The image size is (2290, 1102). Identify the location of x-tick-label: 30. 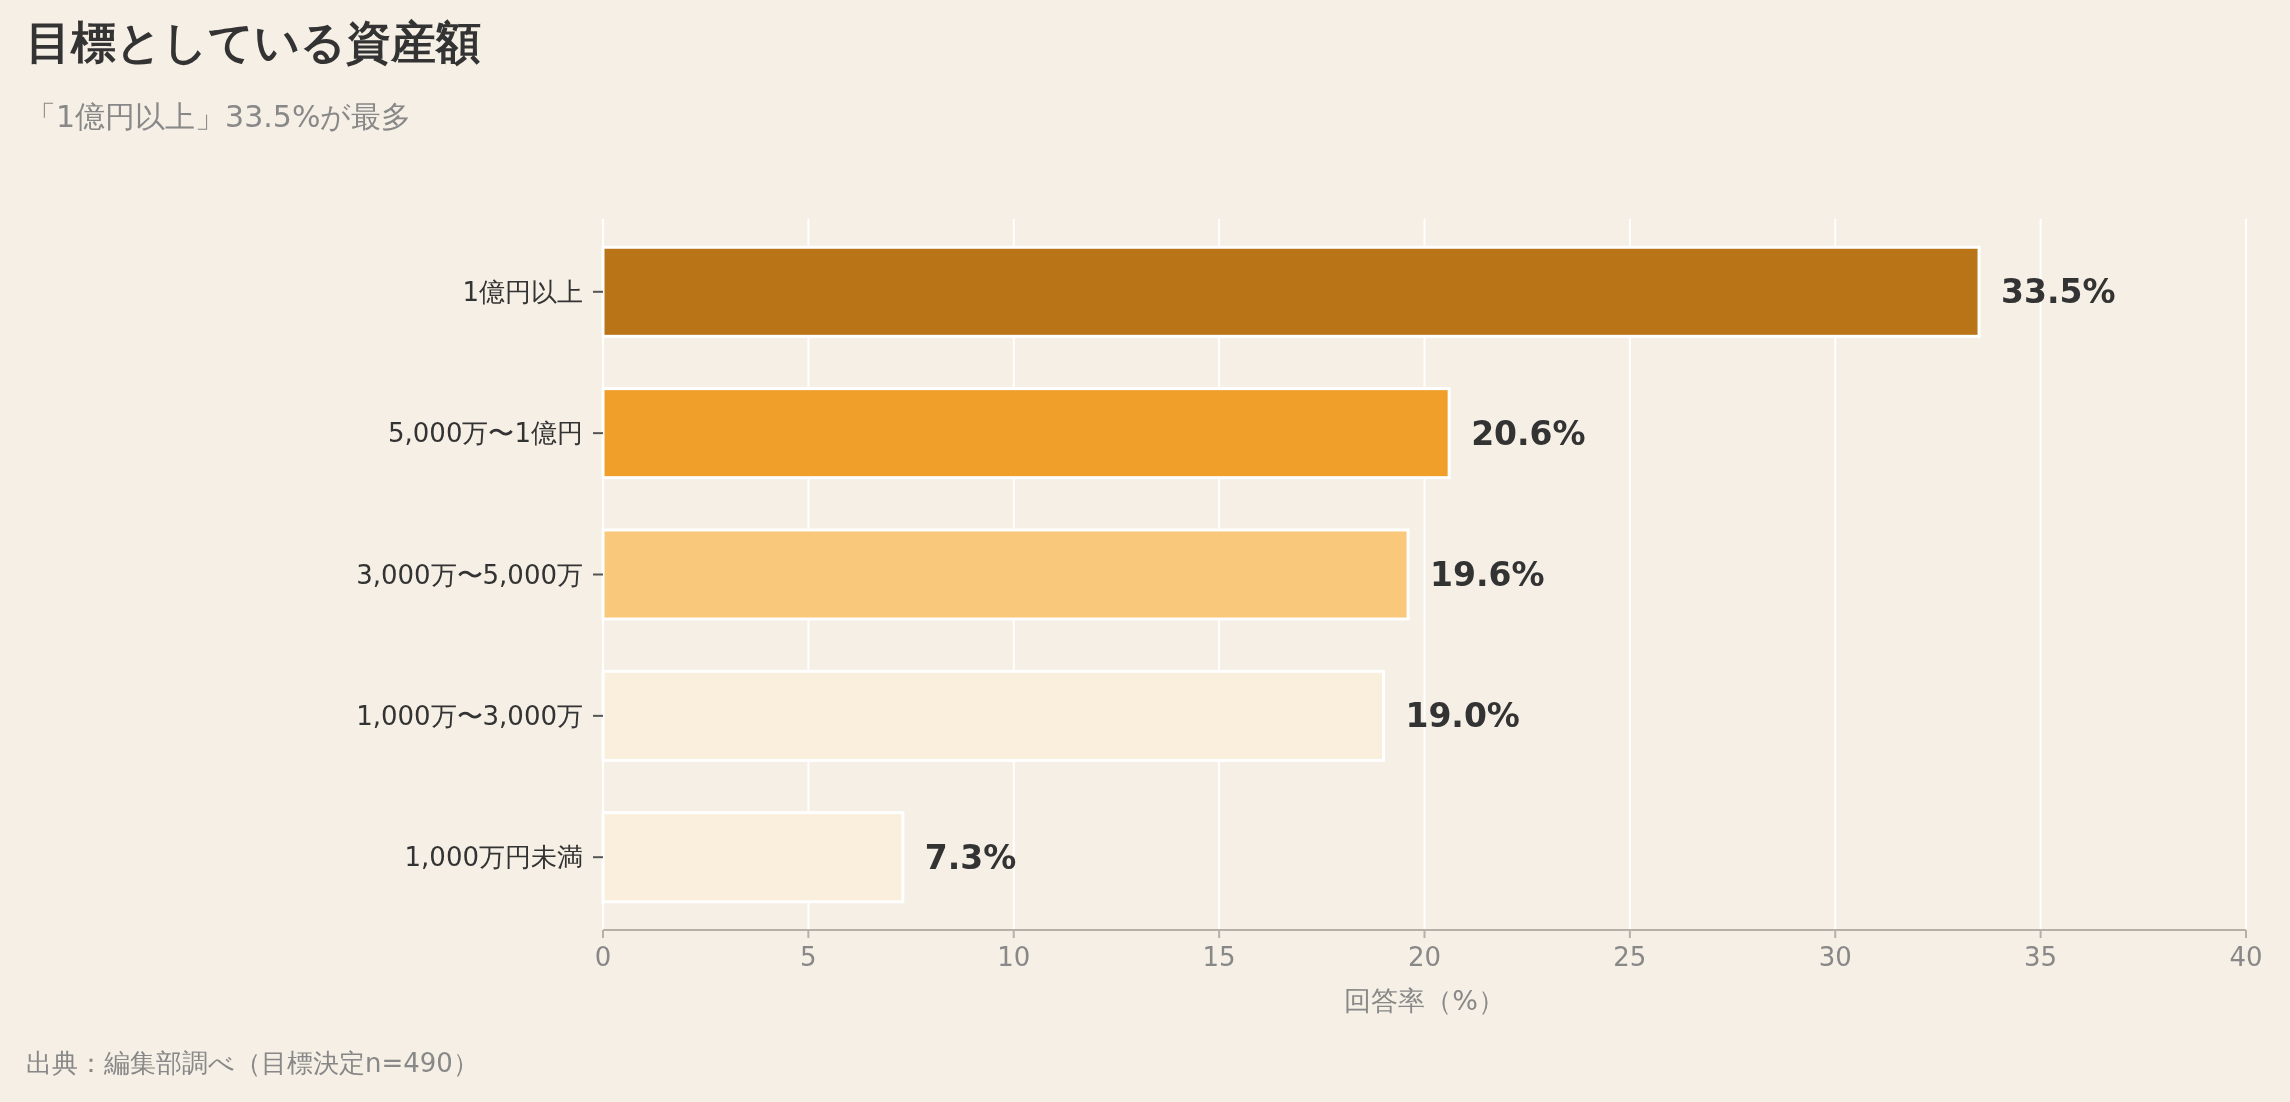
(1835, 957).